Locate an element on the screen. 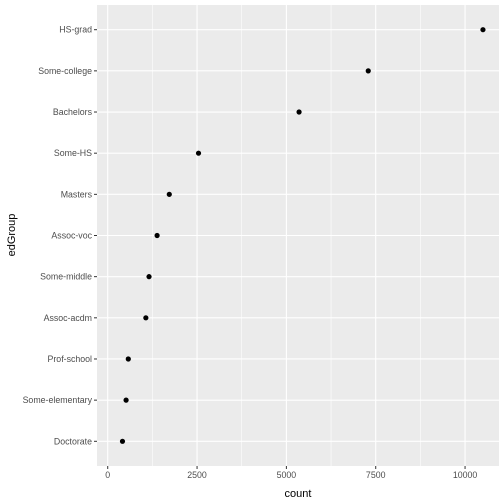 Image resolution: width=504 pixels, height=504 pixels. x-axis-ticks: 0 2500 5000 7500 10000 is located at coordinates (291, 473).